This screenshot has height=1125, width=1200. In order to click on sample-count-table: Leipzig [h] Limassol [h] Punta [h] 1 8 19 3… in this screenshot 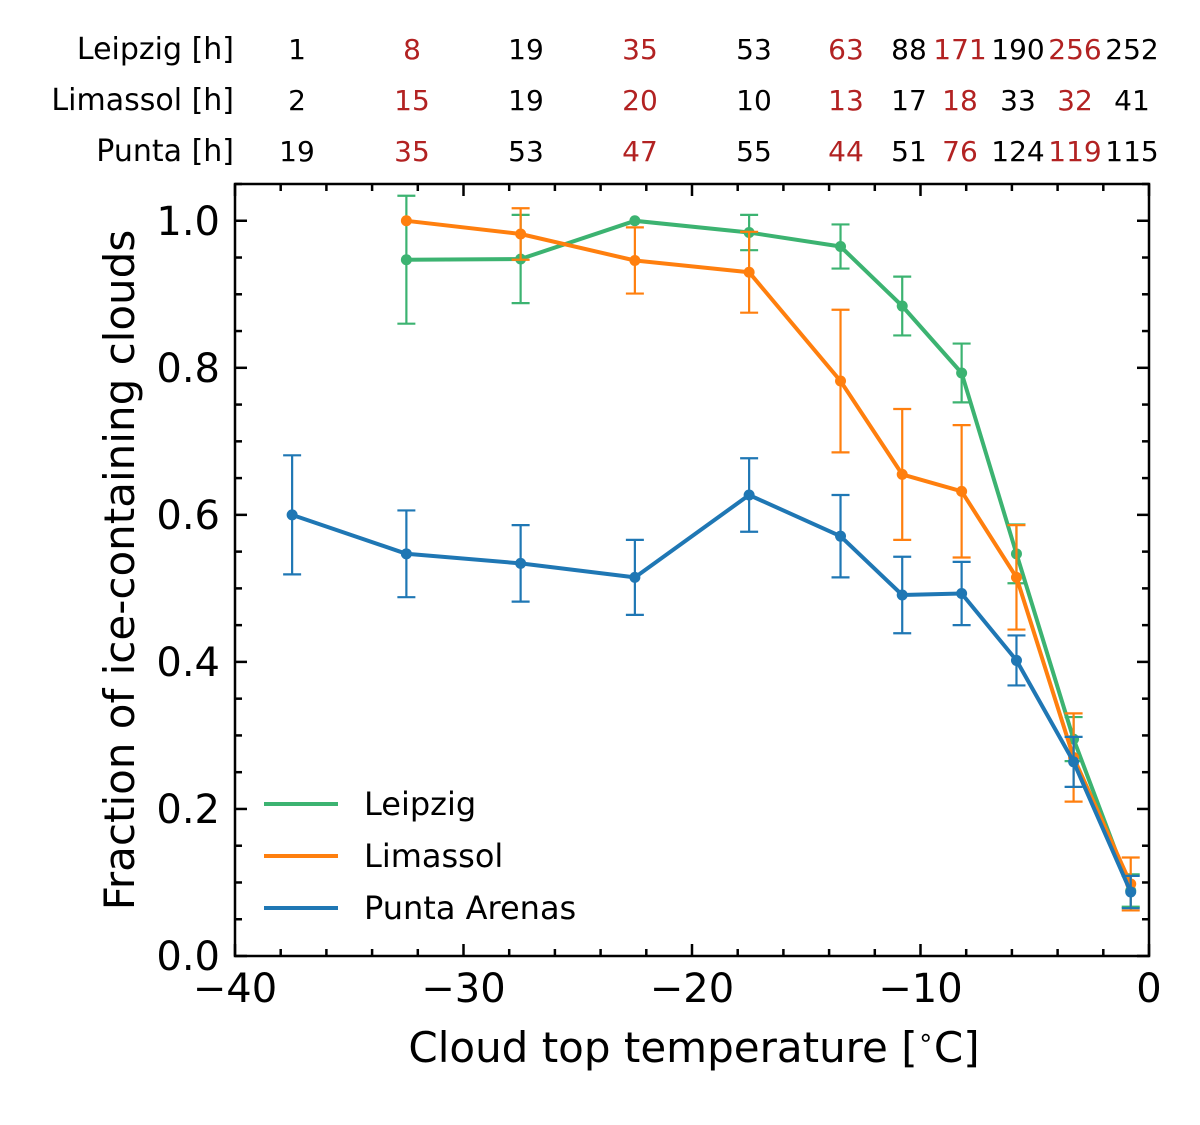, I will do `click(604, 100)`.